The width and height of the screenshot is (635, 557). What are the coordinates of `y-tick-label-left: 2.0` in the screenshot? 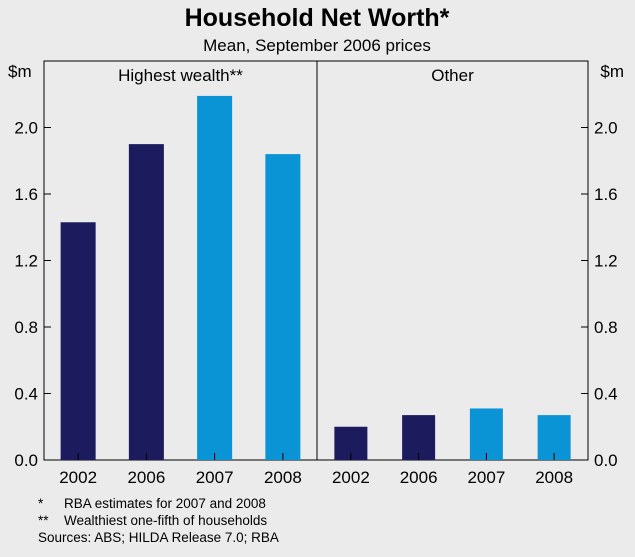 It's located at (26, 128).